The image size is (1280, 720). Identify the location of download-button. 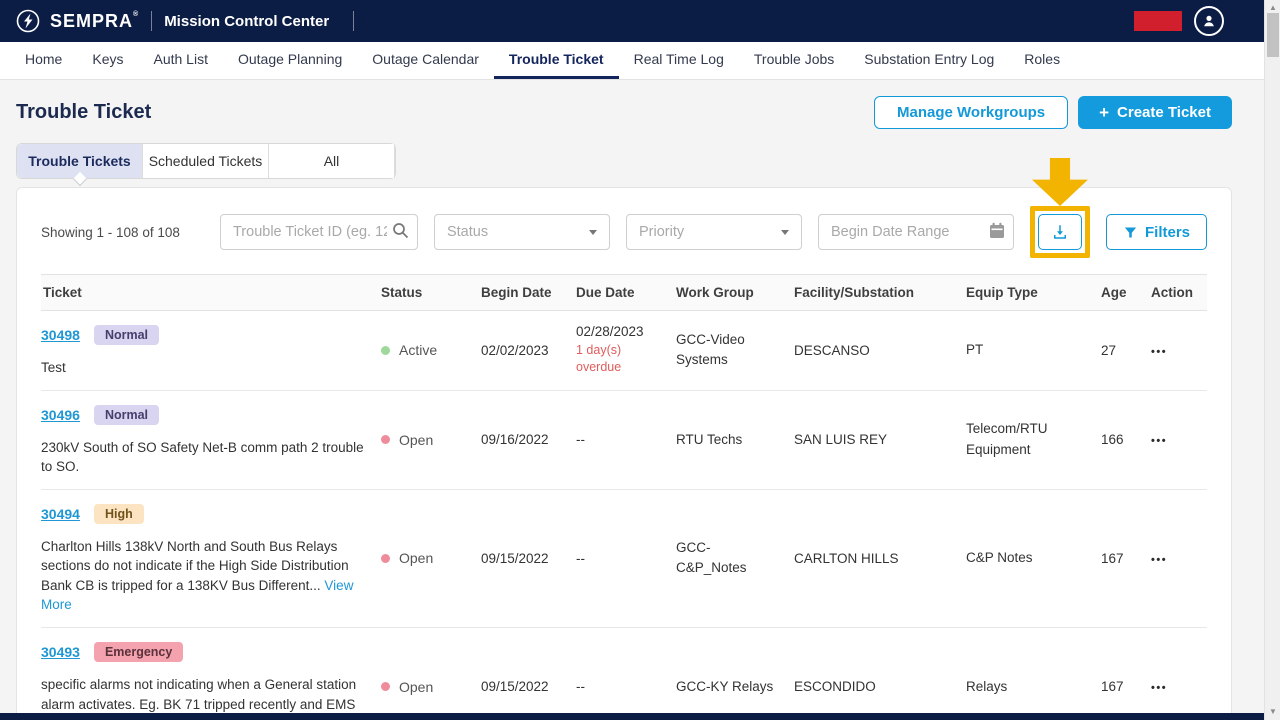
(1059, 232).